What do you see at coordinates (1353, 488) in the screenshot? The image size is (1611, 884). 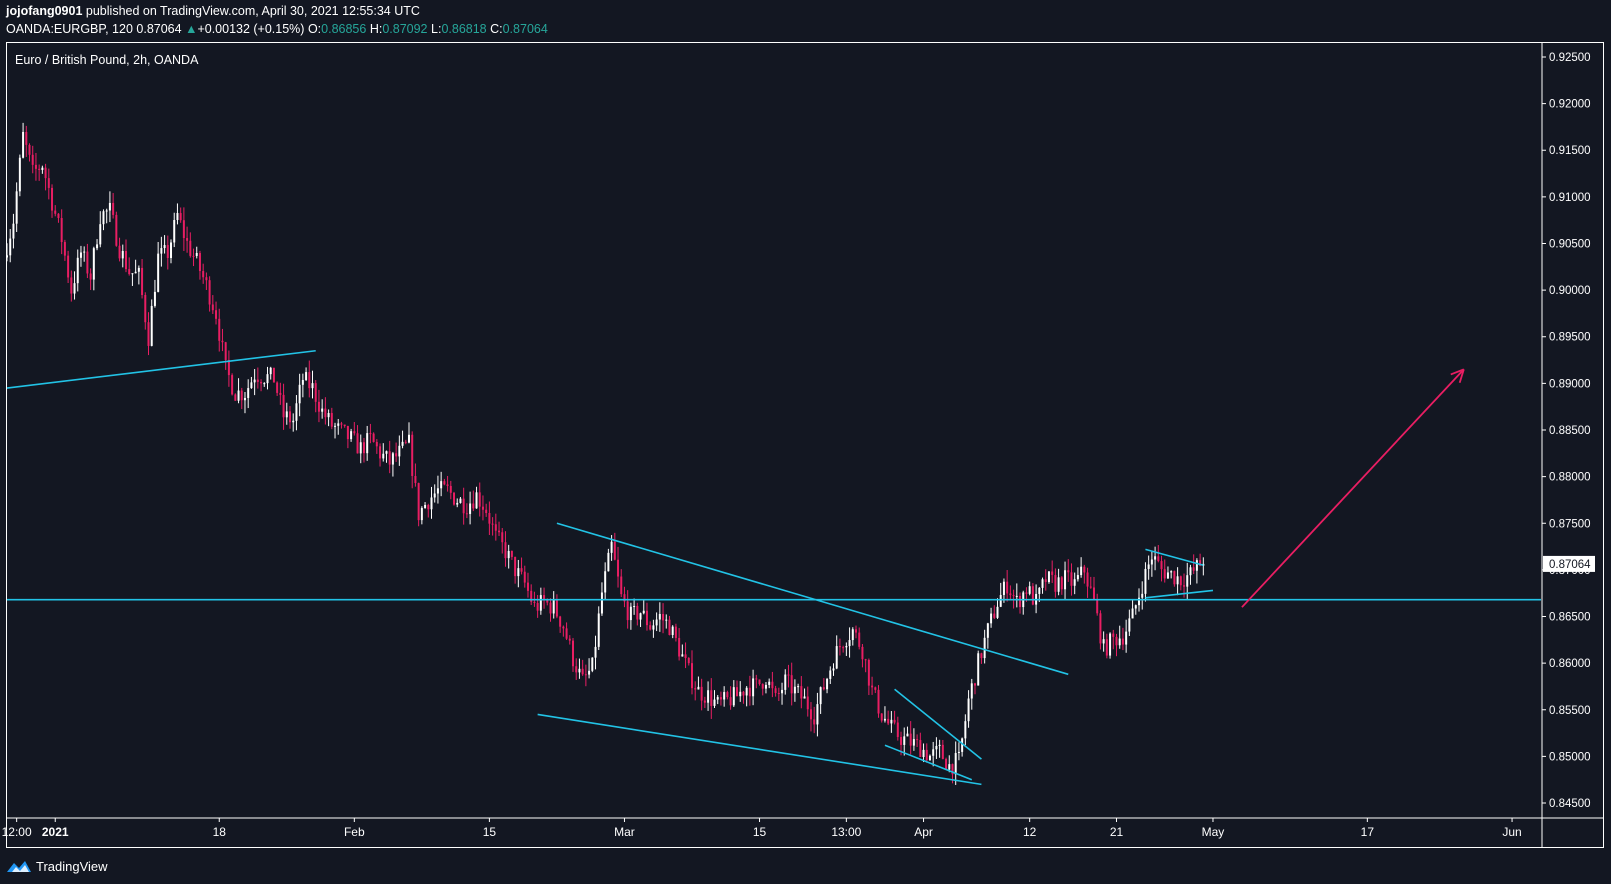 I see `forecast-arrow` at bounding box center [1353, 488].